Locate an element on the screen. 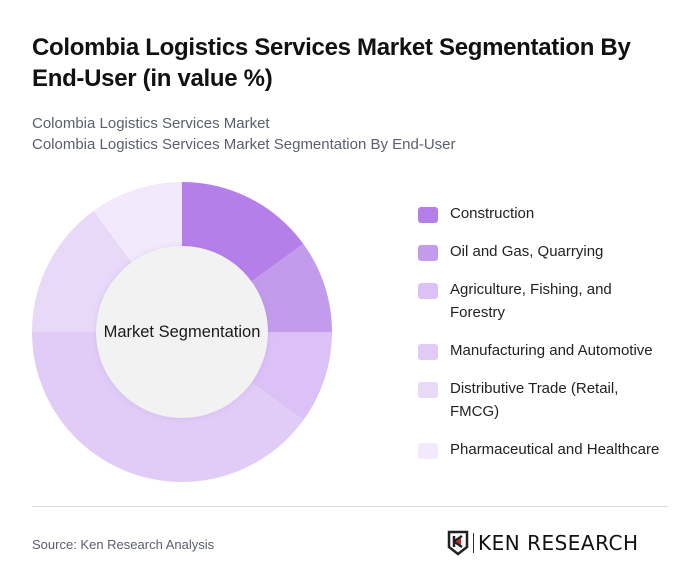 This screenshot has width=700, height=580. legend-item-manufacturing: Manufacturing and Automotive is located at coordinates (553, 350).